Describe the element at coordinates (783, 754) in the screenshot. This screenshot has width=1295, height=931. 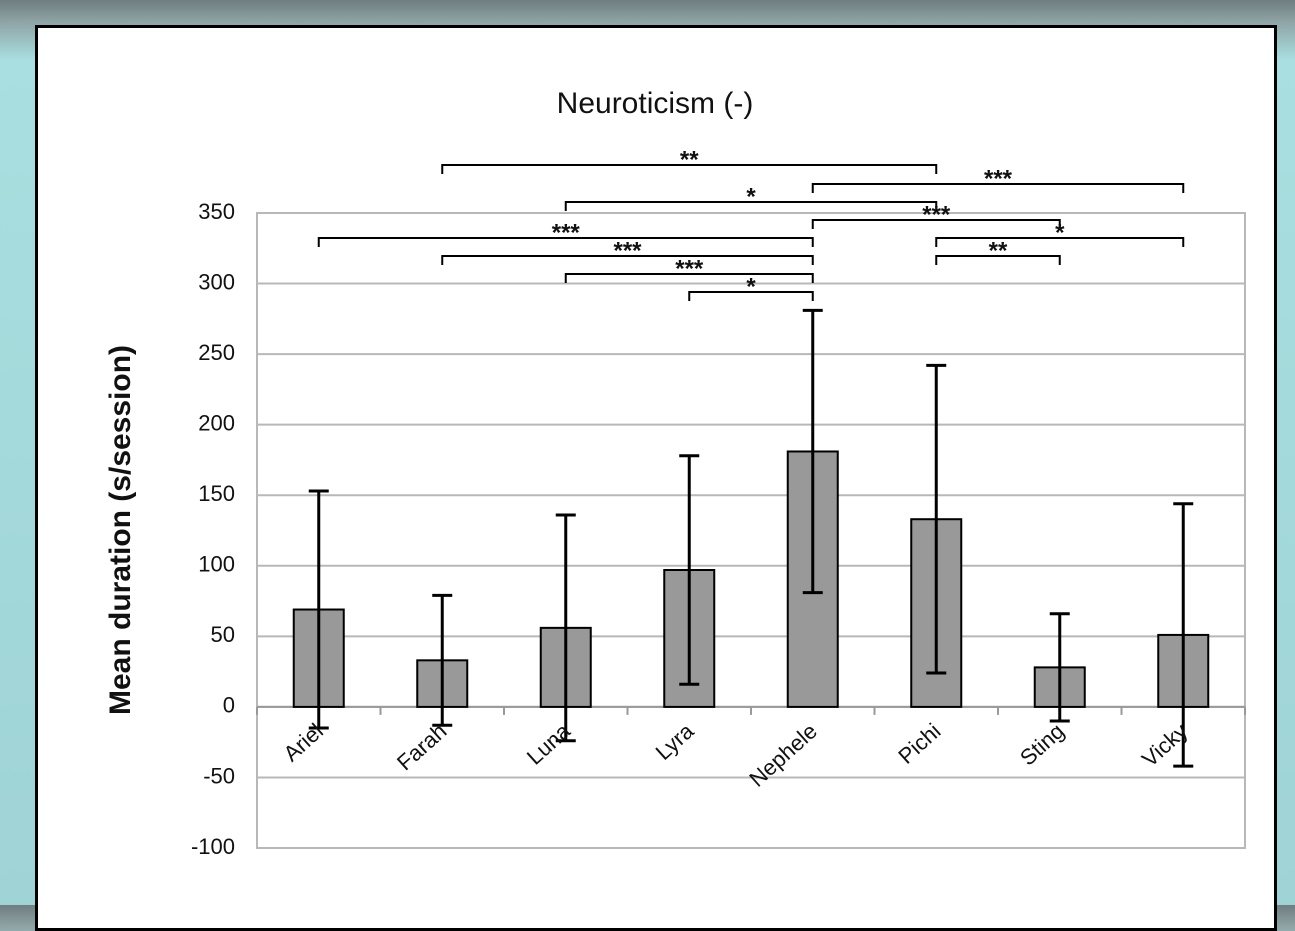
I see `x-tick-label: Nephele` at that location.